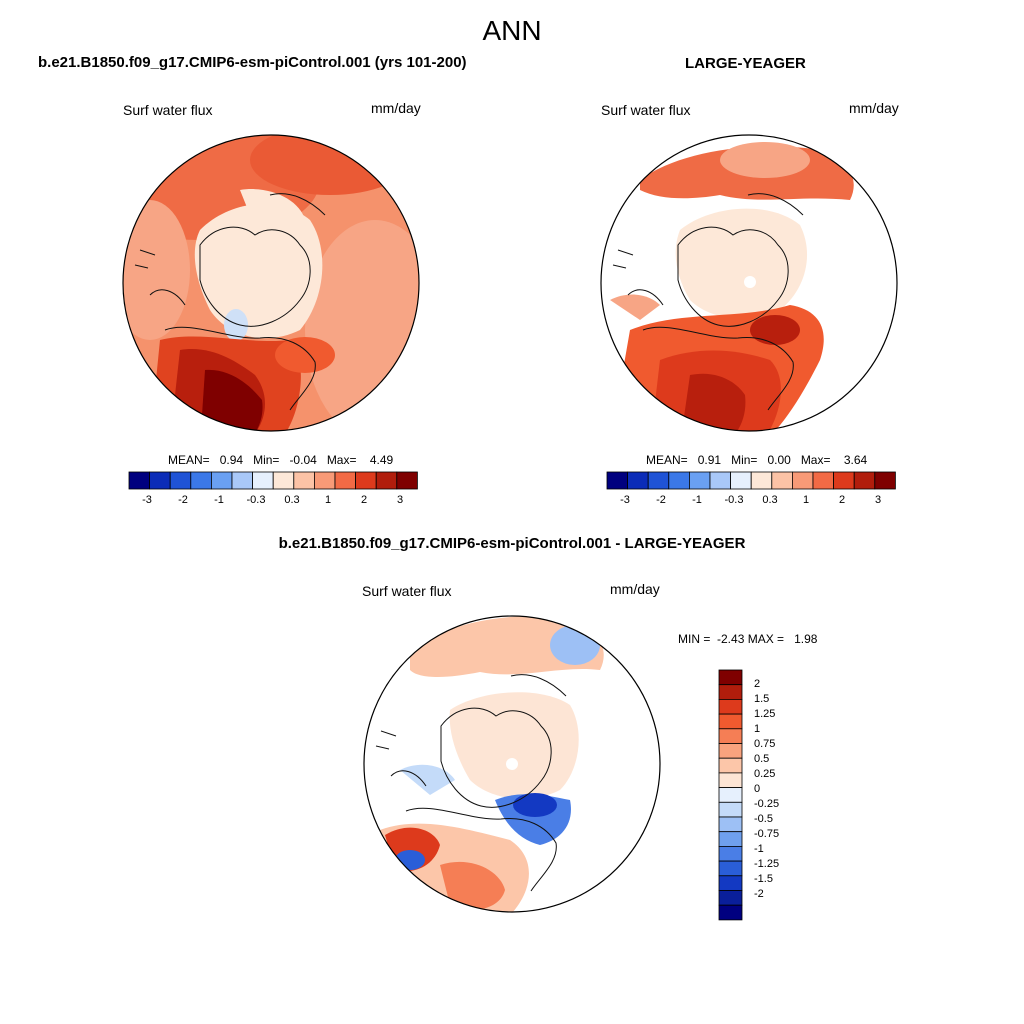  I want to click on diff-min-value: -2.43, so click(731, 639).